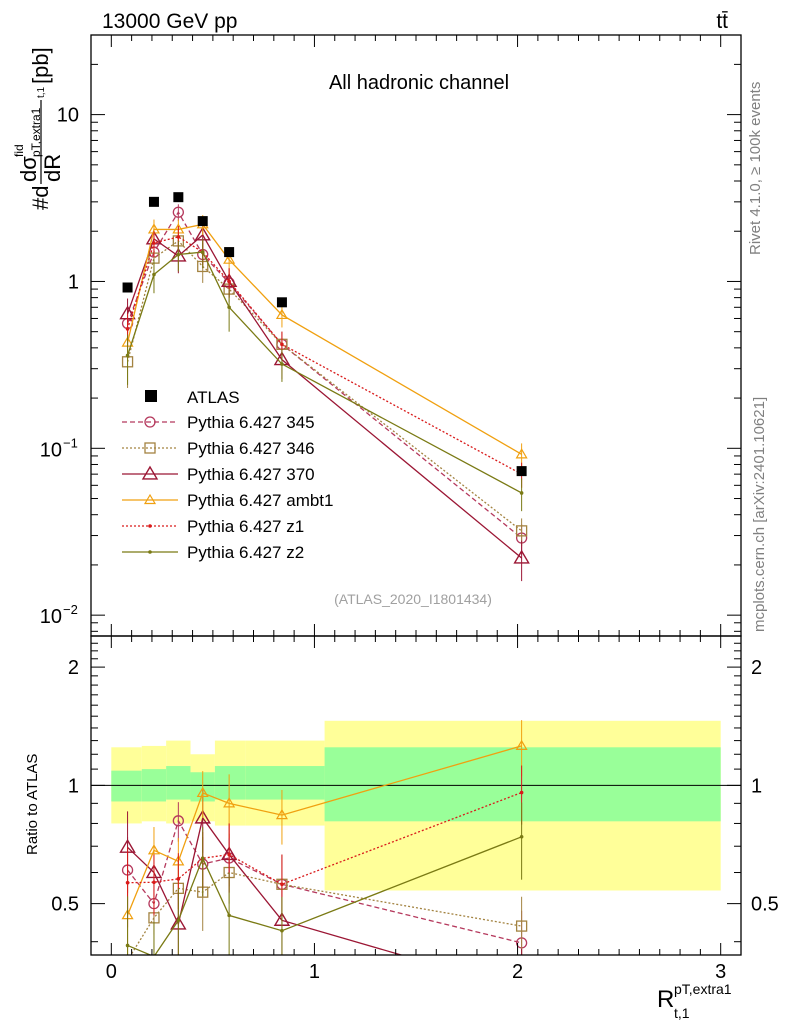 The width and height of the screenshot is (786, 1024). Describe the element at coordinates (245, 552) in the screenshot. I see `legend-label: Pythia 6.427 z2` at that location.